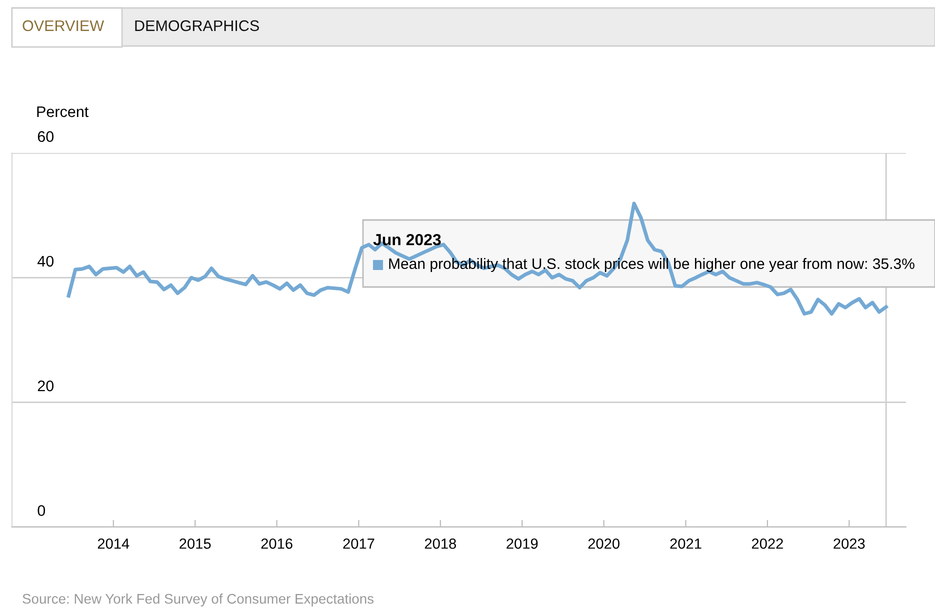  What do you see at coordinates (197, 26) in the screenshot?
I see `text: DEMOGRAPHICS` at bounding box center [197, 26].